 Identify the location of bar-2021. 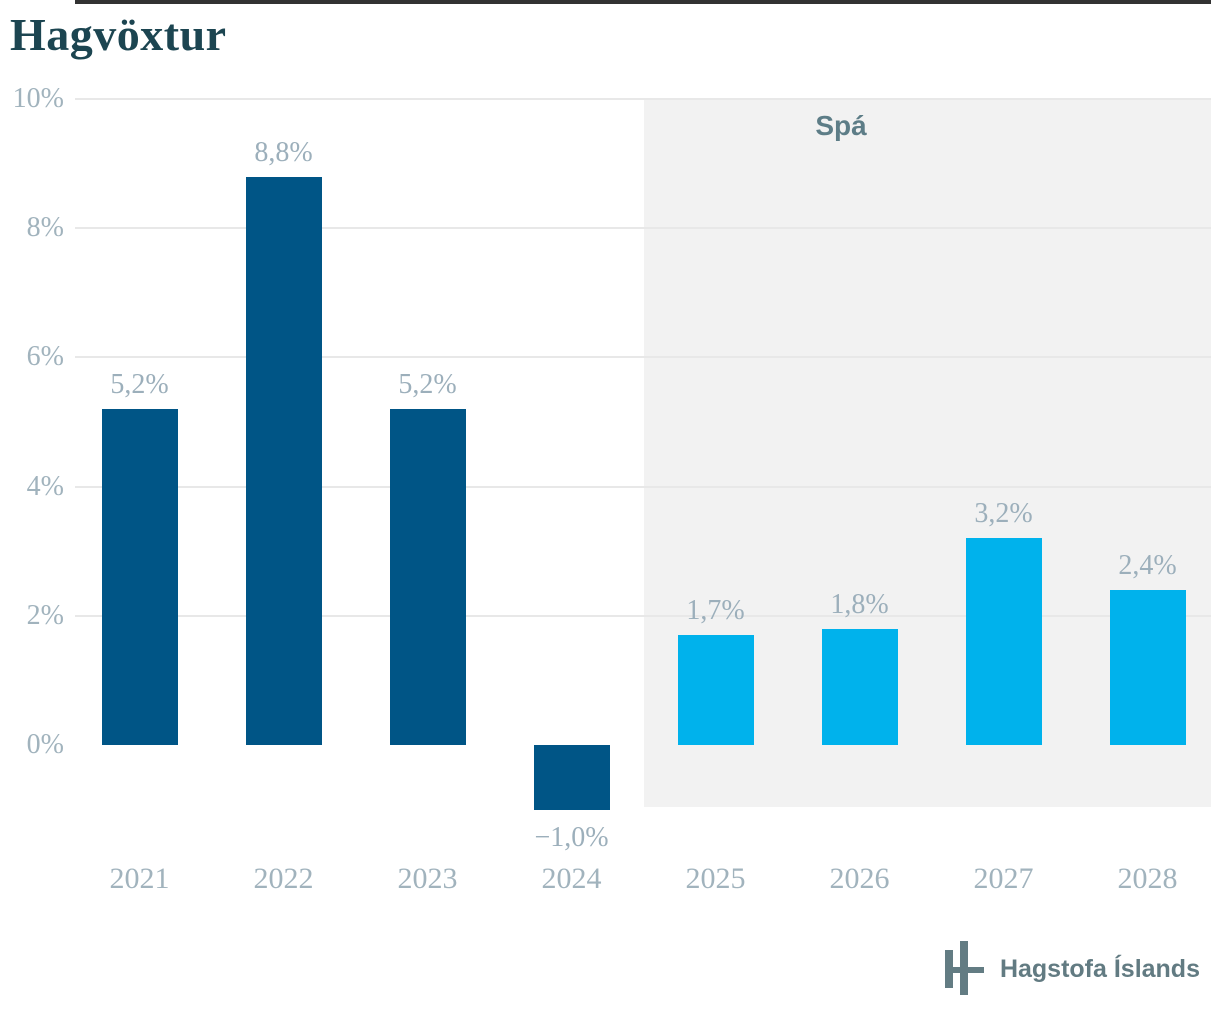
(139, 577).